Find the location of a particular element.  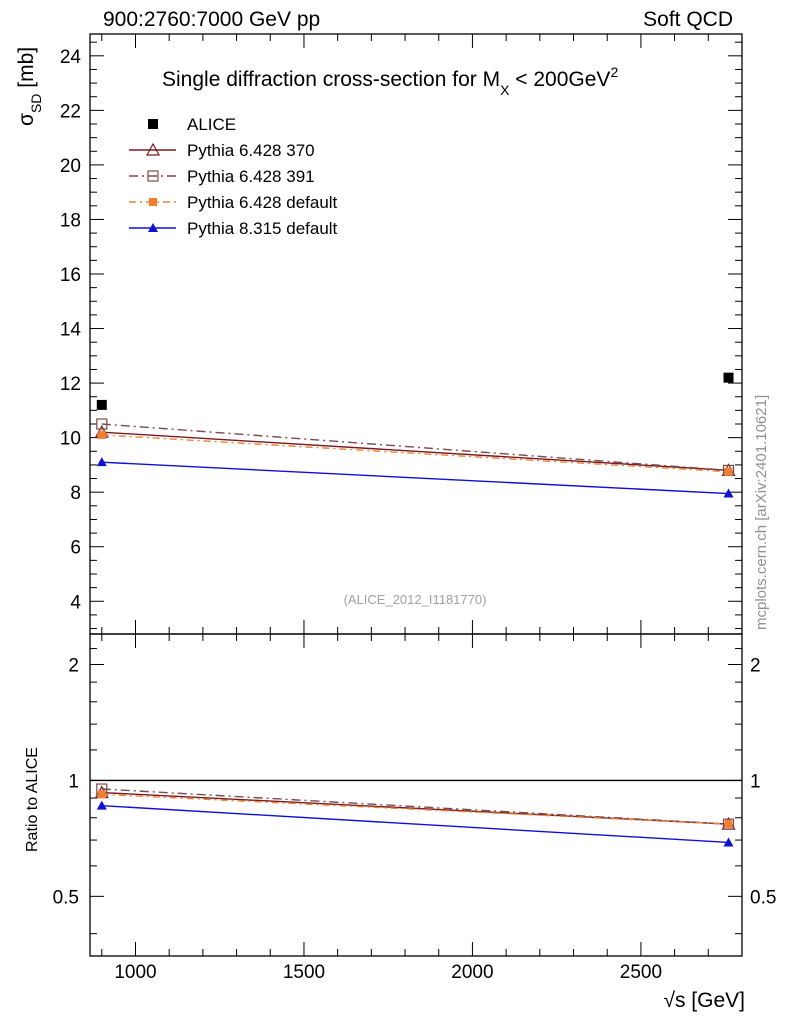

chart-title-main: Single diffraction cross-section for M is located at coordinates (331, 79).